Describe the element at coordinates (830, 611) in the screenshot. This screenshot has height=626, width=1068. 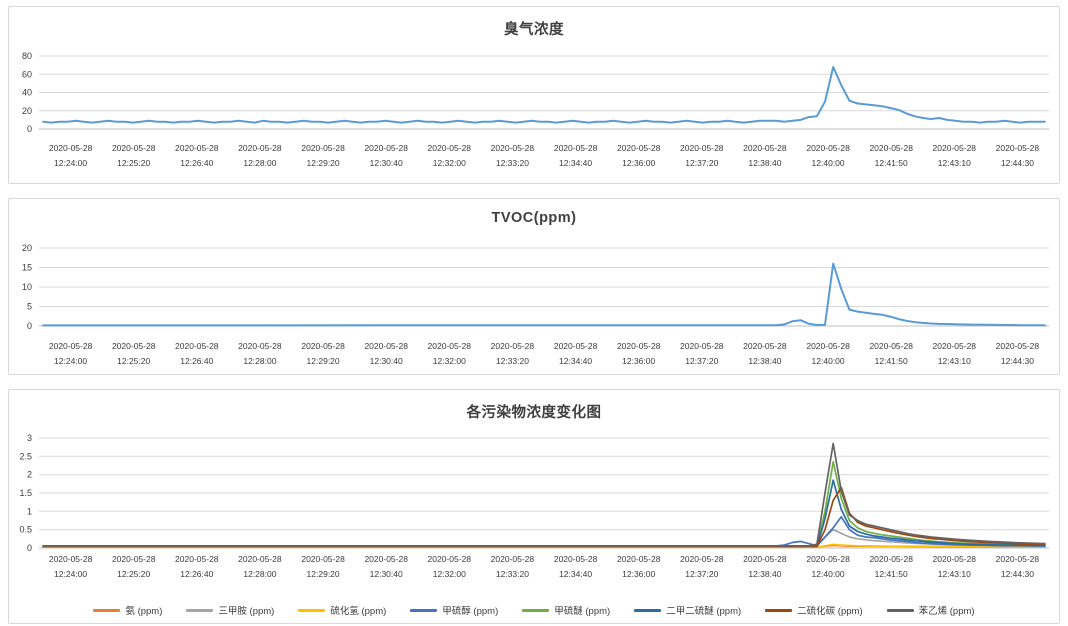
I see `legend-label: 二硫化碳 (ppm)` at that location.